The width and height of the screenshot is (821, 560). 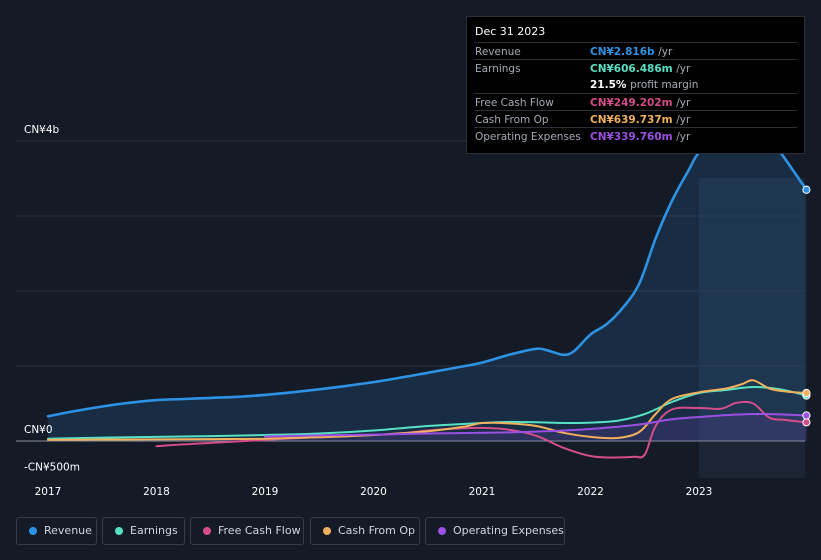 I want to click on legend-item-cash-from-op: Cash From Op, so click(x=365, y=531).